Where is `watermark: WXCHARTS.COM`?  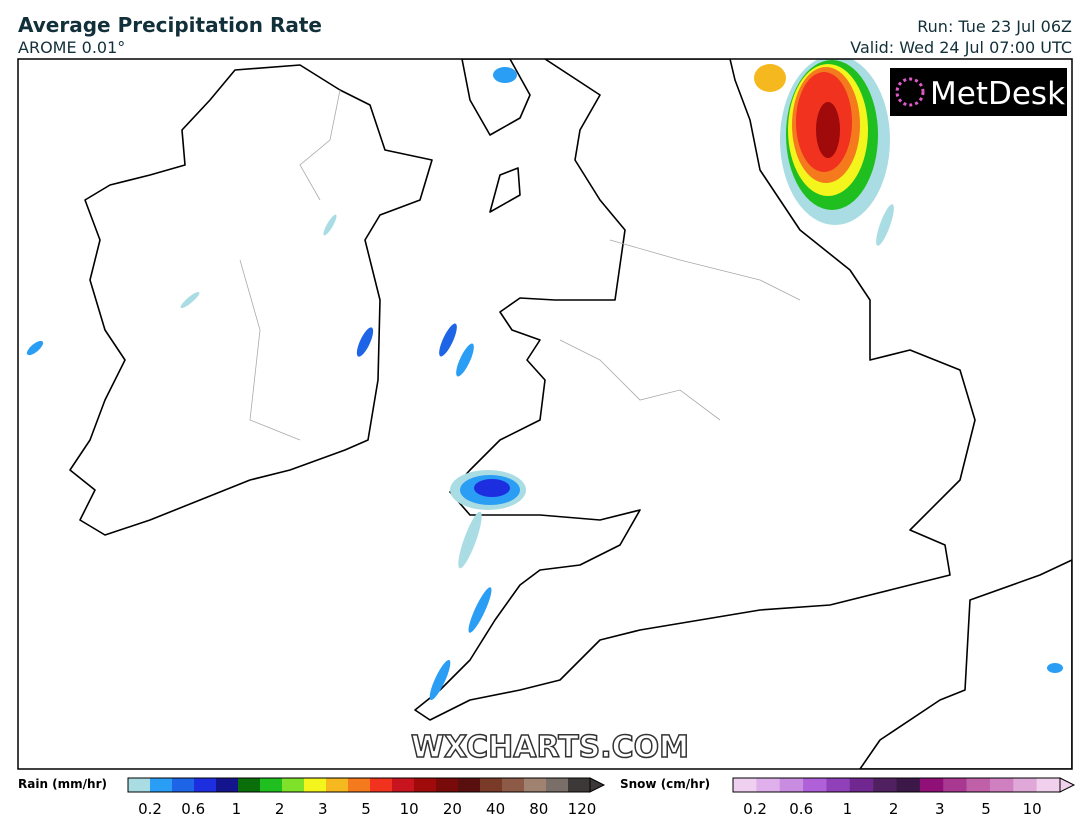
watermark: WXCHARTS.COM is located at coordinates (550, 747).